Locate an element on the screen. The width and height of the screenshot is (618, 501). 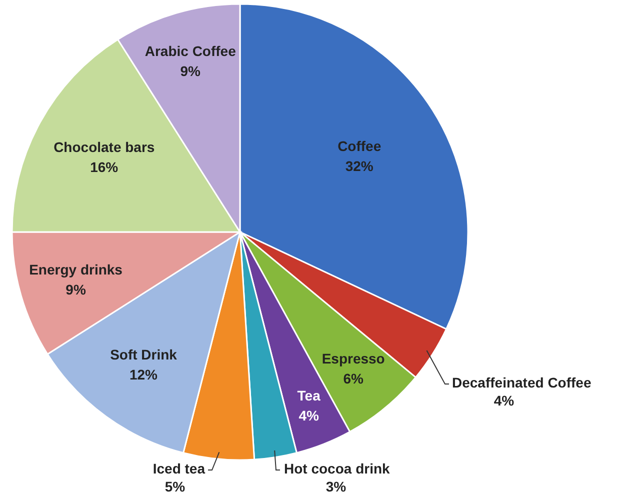
slice-label: Chocolate bars is located at coordinates (104, 147).